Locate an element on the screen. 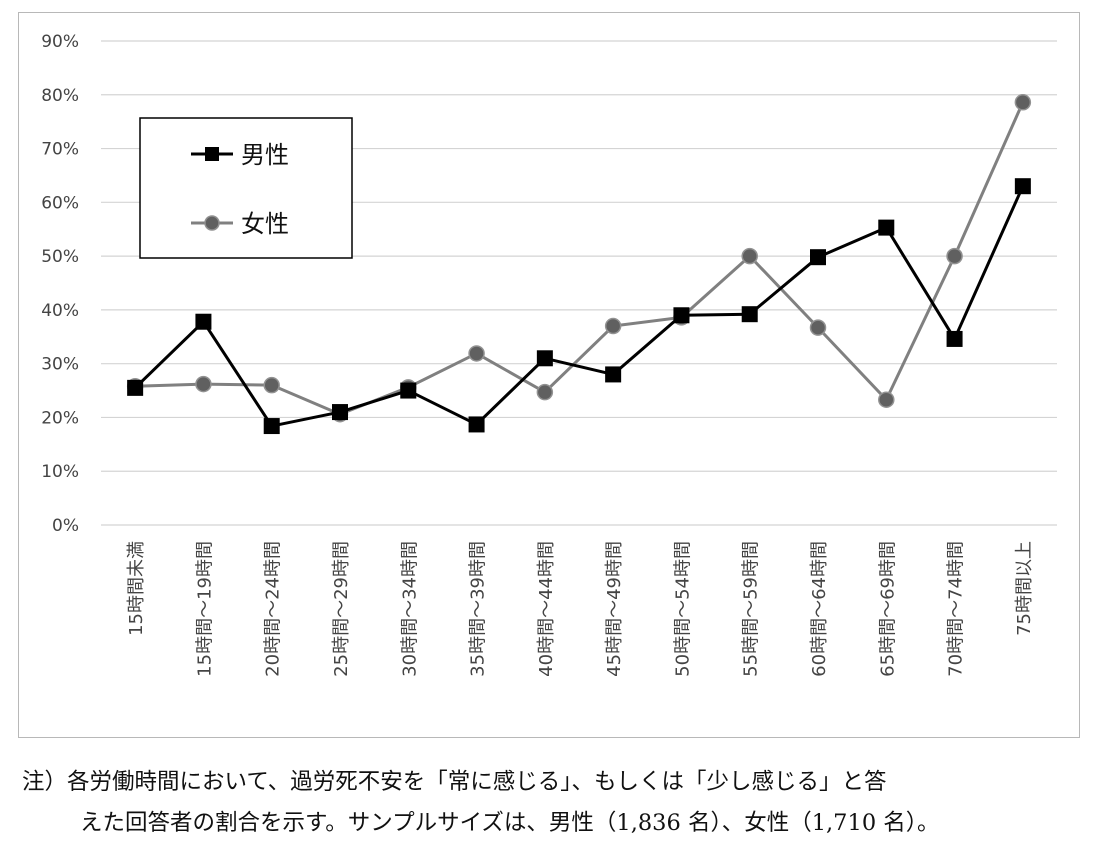 The width and height of the screenshot is (1110, 859). note-line-1: 注）各労働時間において、過労死不安を「常に感じる」、もしくは「少し感じる」と答 is located at coordinates (454, 782).